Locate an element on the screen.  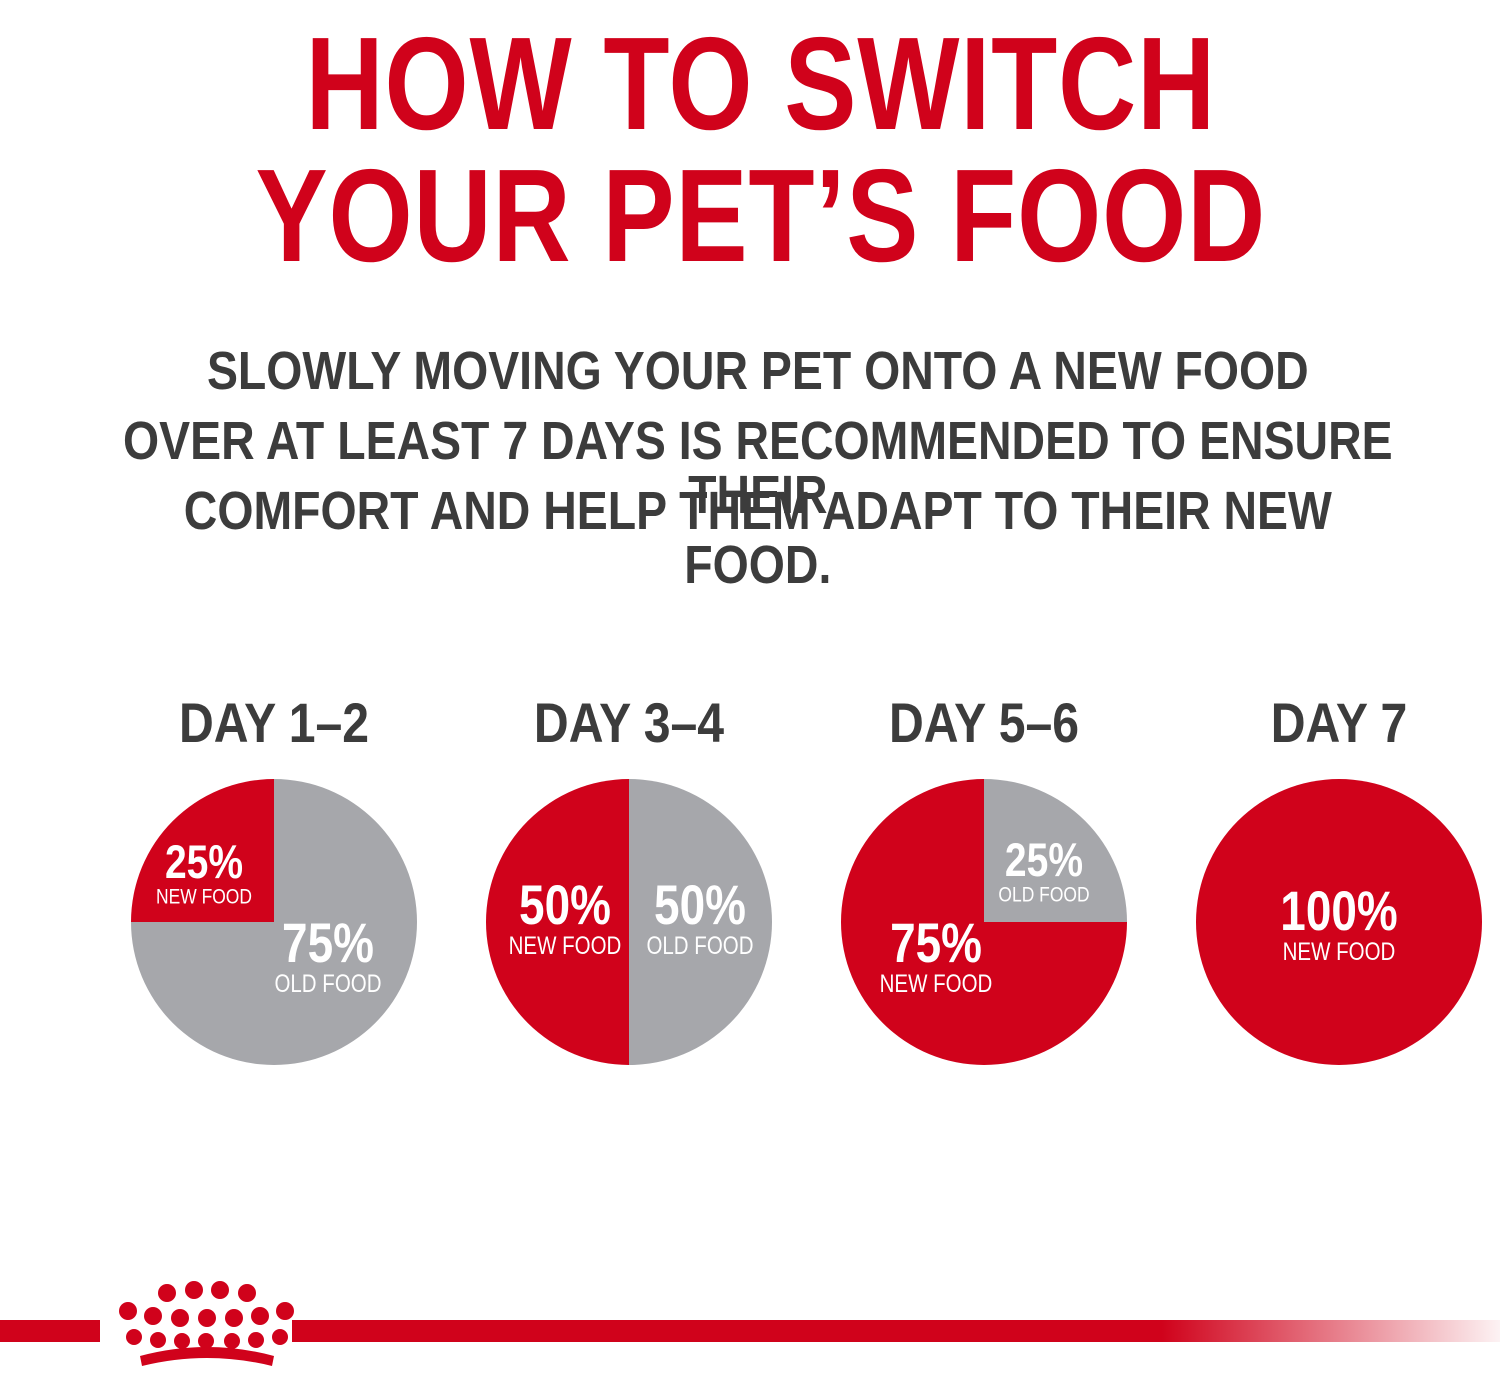
intro-text-line-1: SLOWLY MOVING YOUR PET ONTO A NEW FOOD is located at coordinates (757, 371).